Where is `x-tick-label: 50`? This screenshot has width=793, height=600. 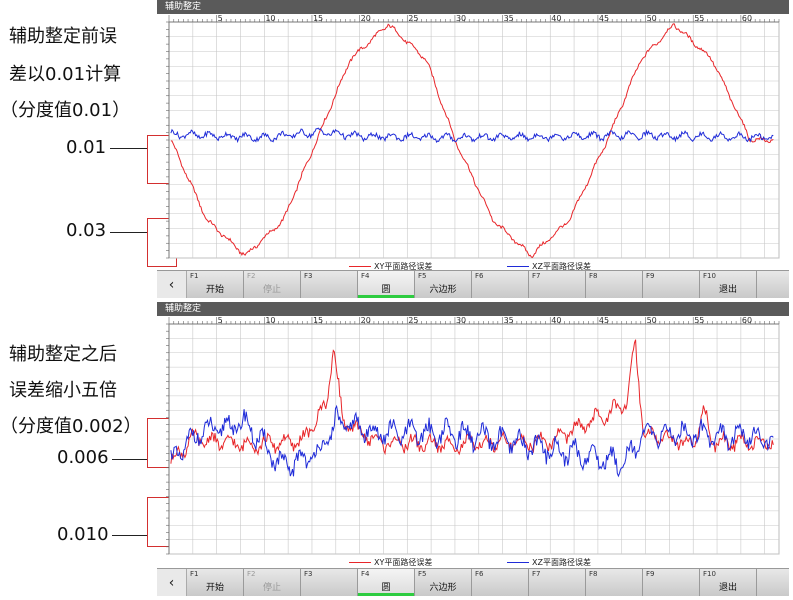 x-tick-label: 50 is located at coordinates (652, 320).